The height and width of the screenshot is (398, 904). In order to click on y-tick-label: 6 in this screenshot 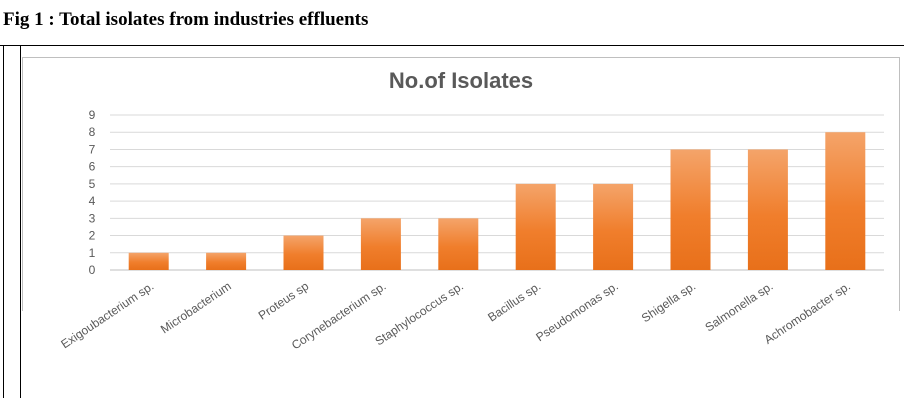, I will do `click(92, 167)`.